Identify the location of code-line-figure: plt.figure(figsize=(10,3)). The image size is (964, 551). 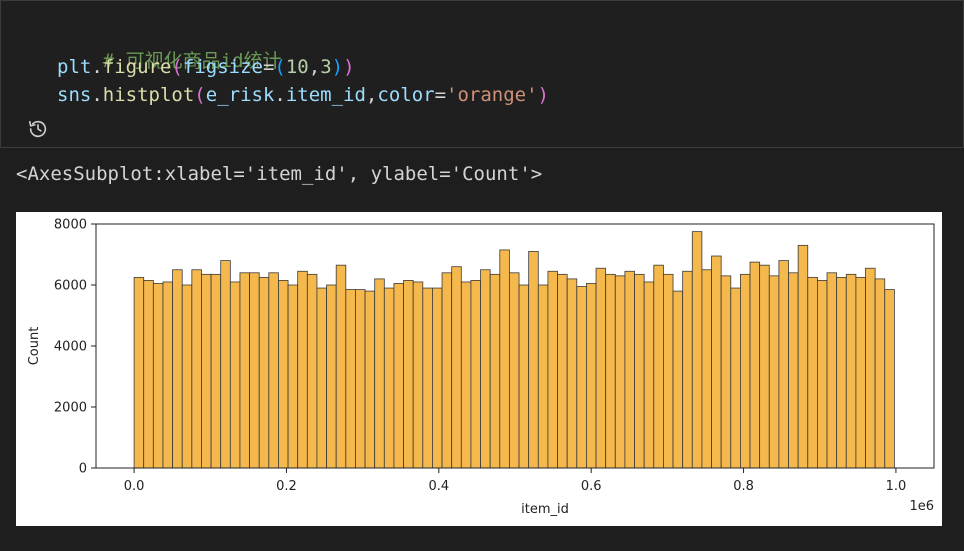
(206, 67).